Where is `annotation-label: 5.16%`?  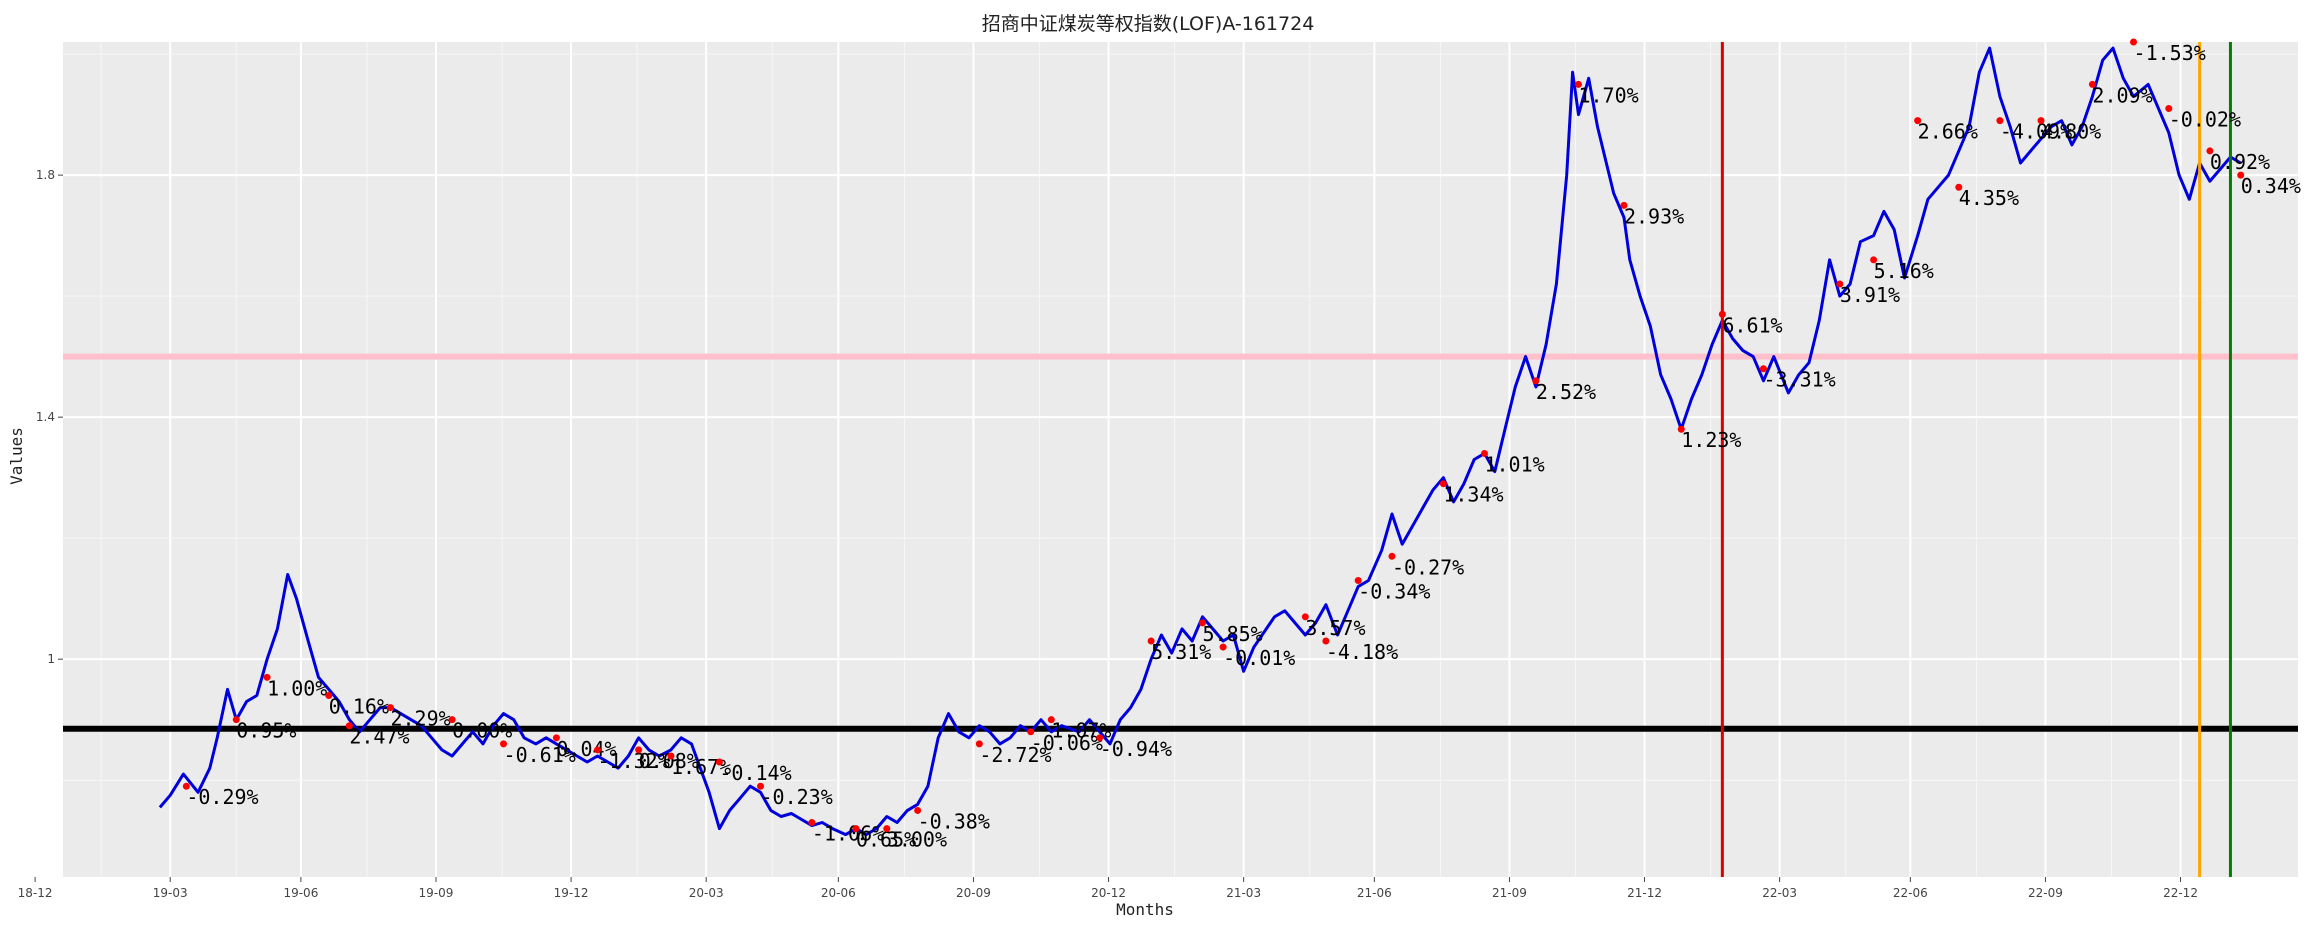 annotation-label: 5.16% is located at coordinates (1904, 271).